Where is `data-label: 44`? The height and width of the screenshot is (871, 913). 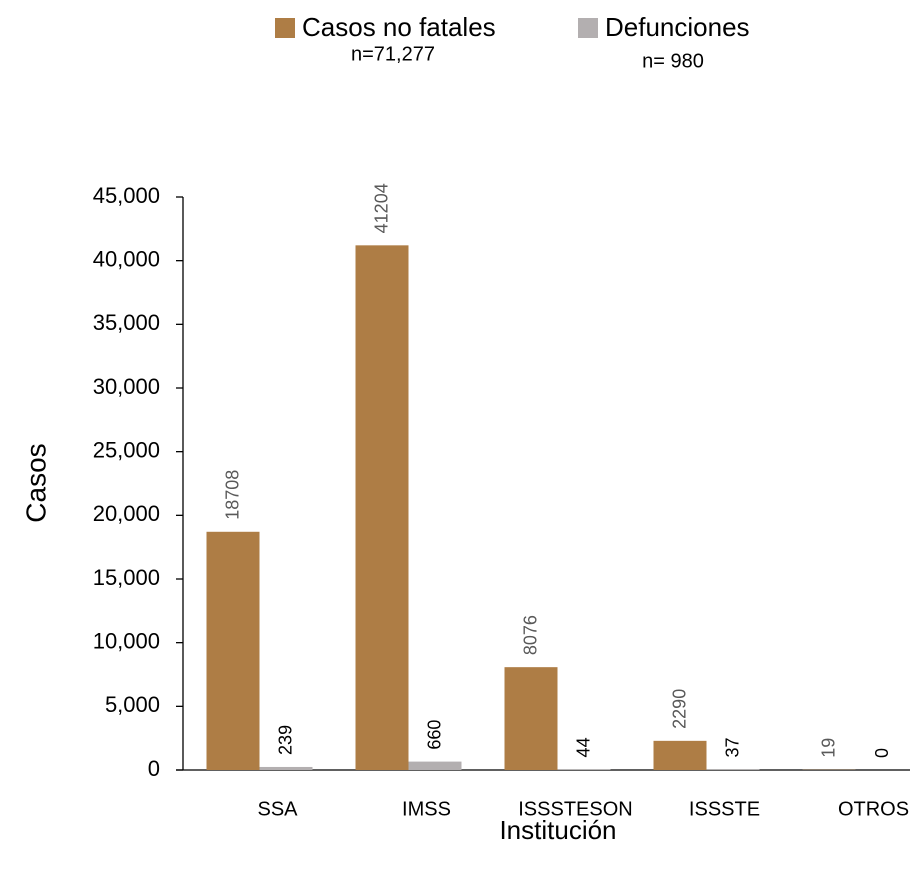
data-label: 44 is located at coordinates (584, 747).